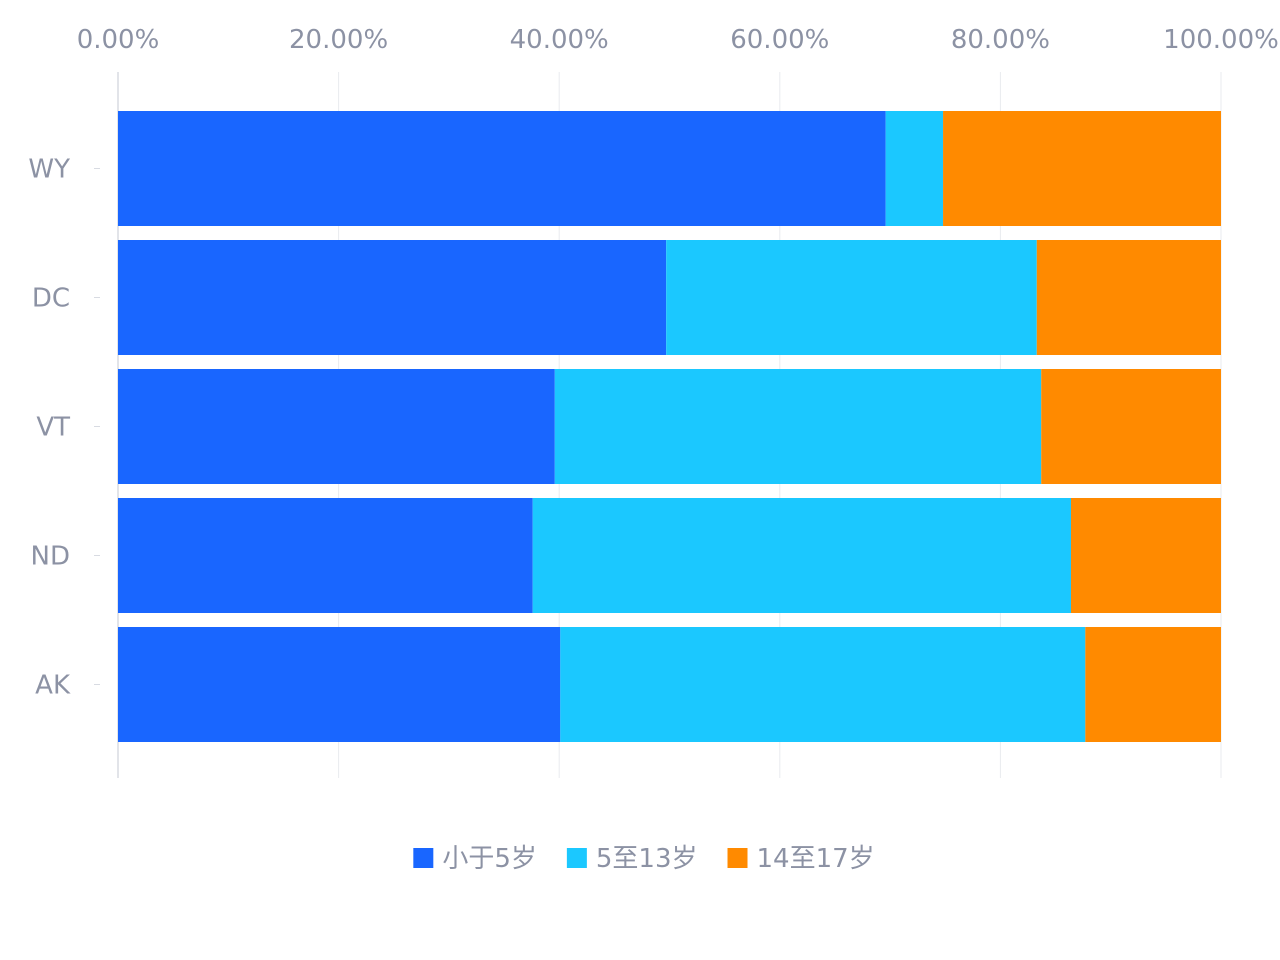 This screenshot has width=1280, height=960. What do you see at coordinates (1221, 40) in the screenshot?
I see `x-tick-label: 100.00%` at bounding box center [1221, 40].